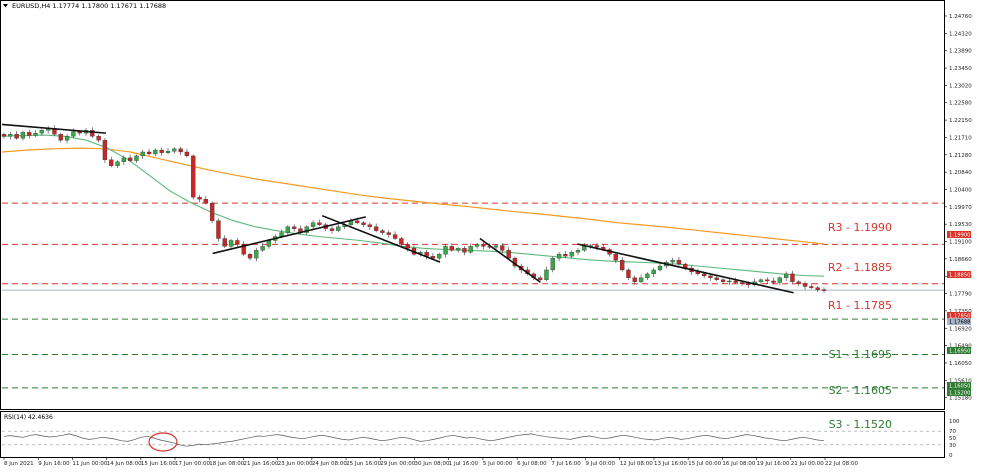  Describe the element at coordinates (960, 381) in the screenshot. I see `price-tick-label: 1.15610` at that location.